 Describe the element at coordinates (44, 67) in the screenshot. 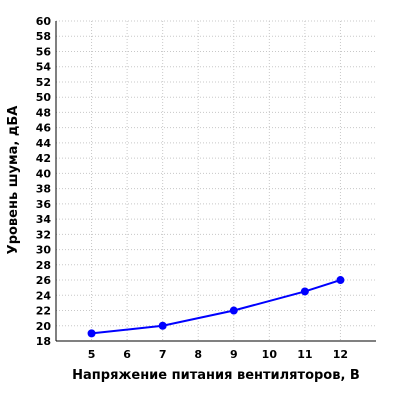

I see `y-tick-label-54: 54` at that location.